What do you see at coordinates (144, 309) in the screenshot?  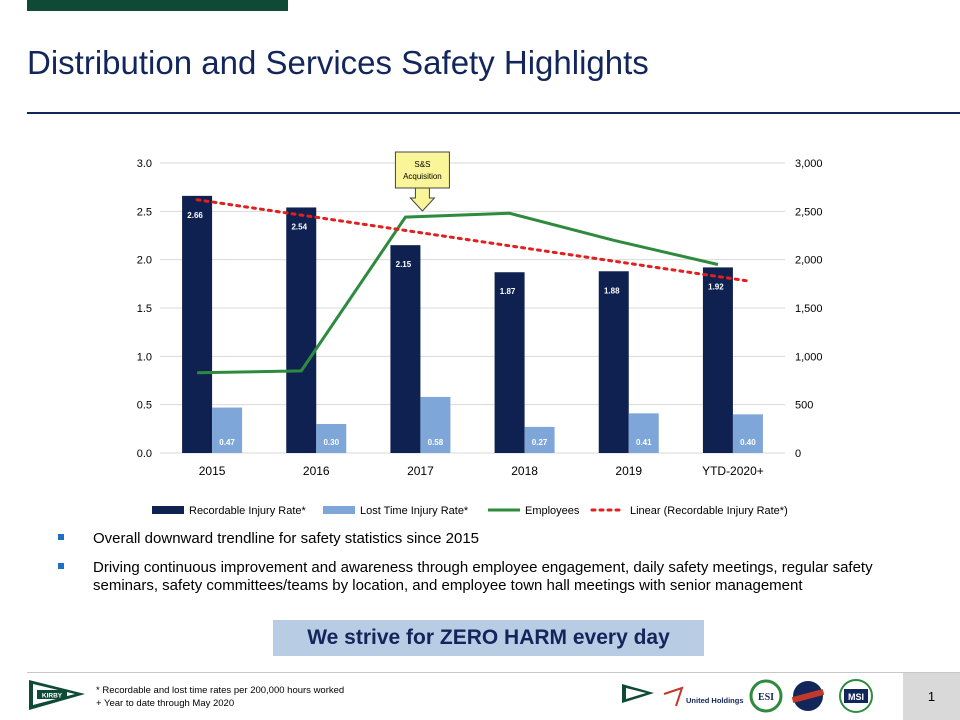 I see `y-left-tick-label: 1.5` at bounding box center [144, 309].